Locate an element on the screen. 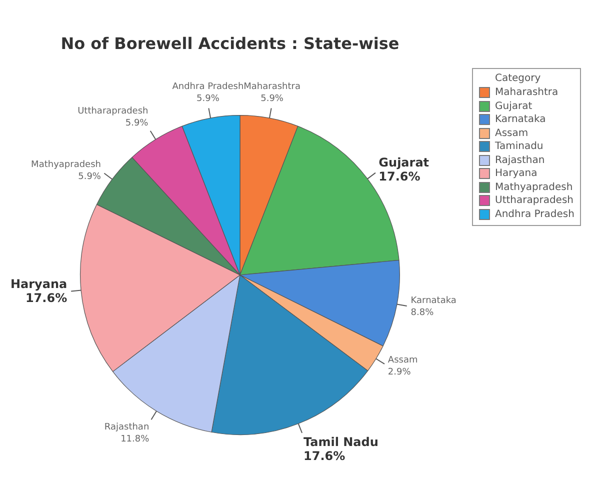 Image resolution: width=590 pixels, height=503 pixels. data-label: Haryana 17.6% is located at coordinates (39, 290).